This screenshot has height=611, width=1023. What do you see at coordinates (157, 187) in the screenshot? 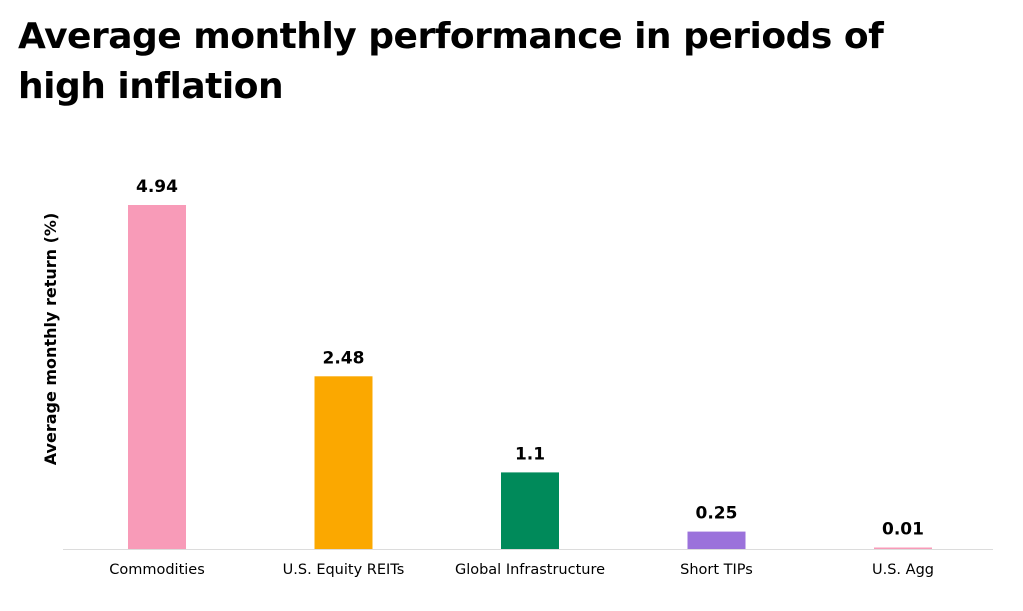
I see `value-label: 4.94` at bounding box center [157, 187].